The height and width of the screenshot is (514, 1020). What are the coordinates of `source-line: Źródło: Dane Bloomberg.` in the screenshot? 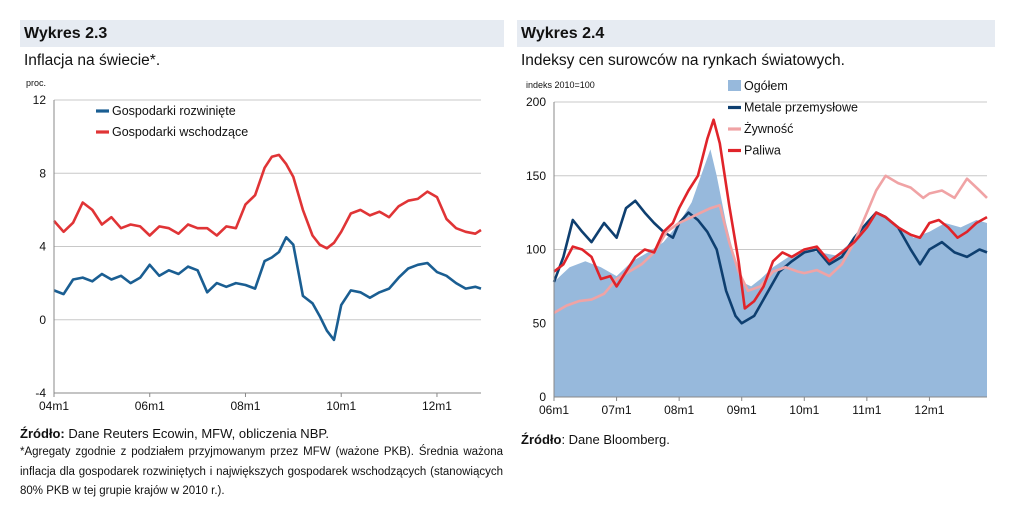 It's located at (595, 439).